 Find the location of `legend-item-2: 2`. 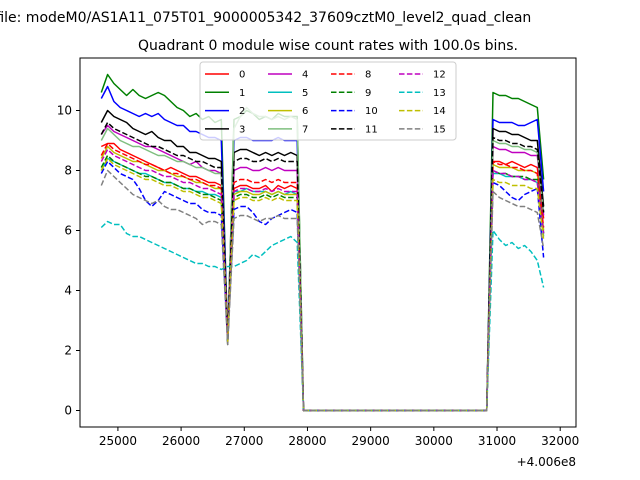

legend-item-2: 2 is located at coordinates (225, 111).